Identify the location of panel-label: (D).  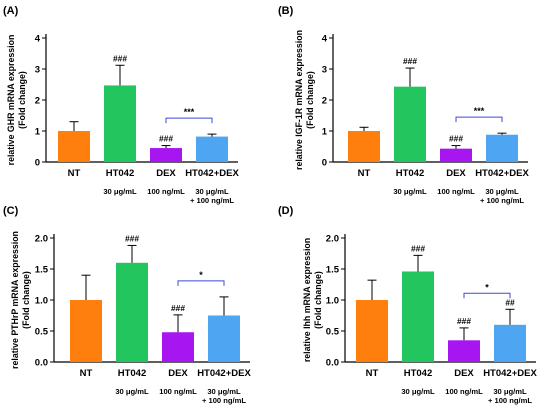
(286, 211).